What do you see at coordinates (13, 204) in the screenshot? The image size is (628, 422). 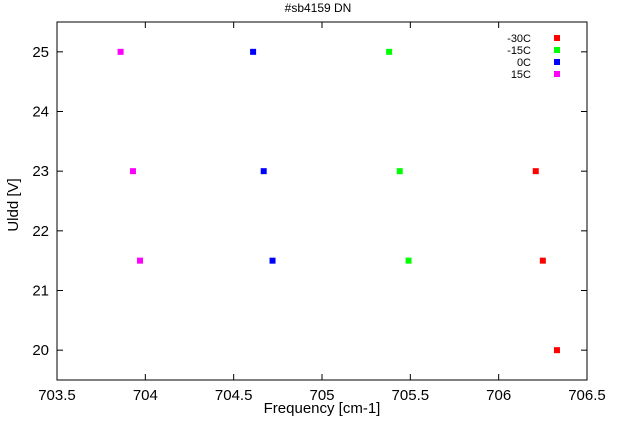 I see `y-axis-label: Uldd [V]` at bounding box center [13, 204].